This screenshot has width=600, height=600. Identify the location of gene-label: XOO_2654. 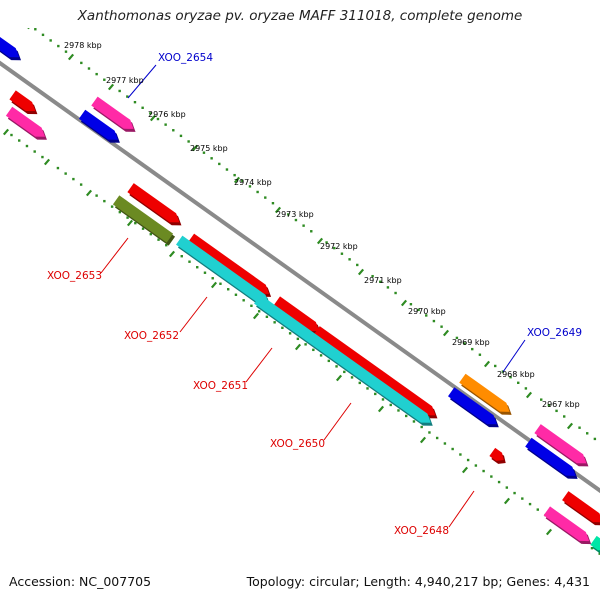
(185, 58).